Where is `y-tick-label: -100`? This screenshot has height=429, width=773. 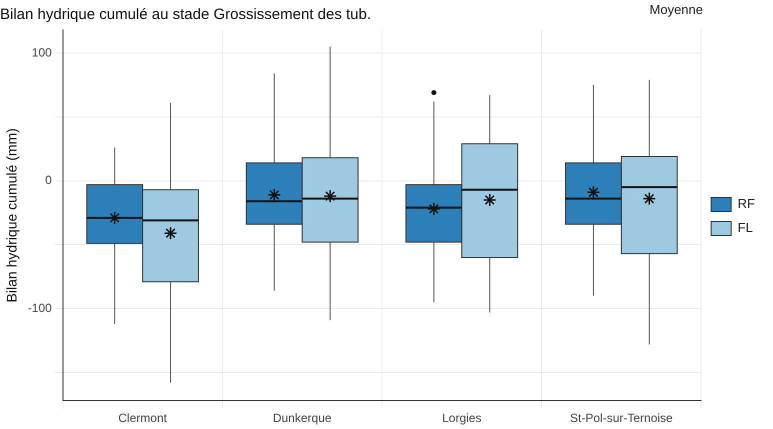
y-tick-label: -100 is located at coordinates (40, 307).